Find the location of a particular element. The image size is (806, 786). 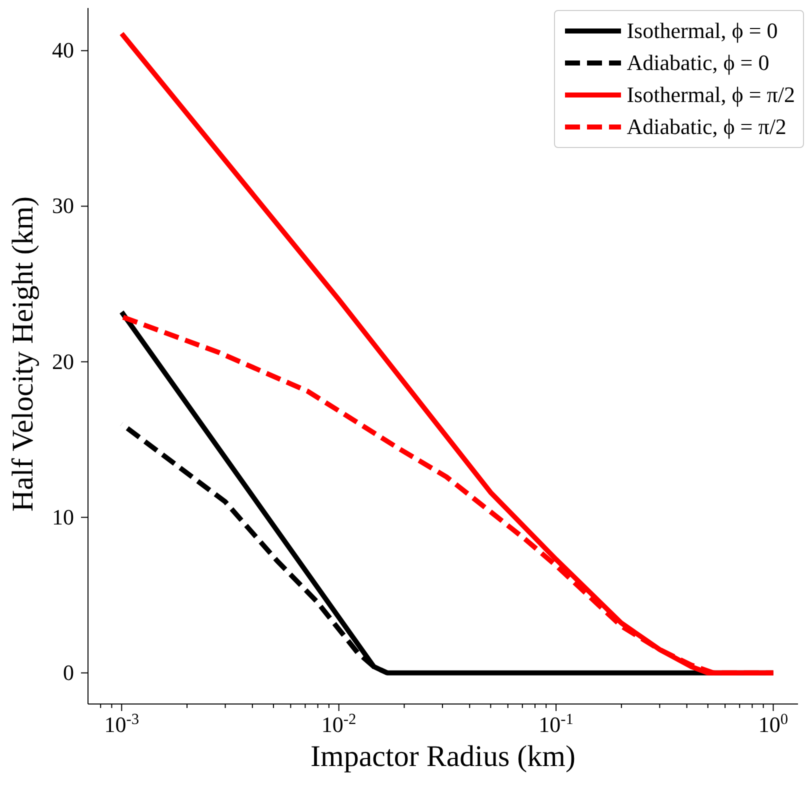

x-tick-label: 10$^{-3}$ is located at coordinates (122, 723).